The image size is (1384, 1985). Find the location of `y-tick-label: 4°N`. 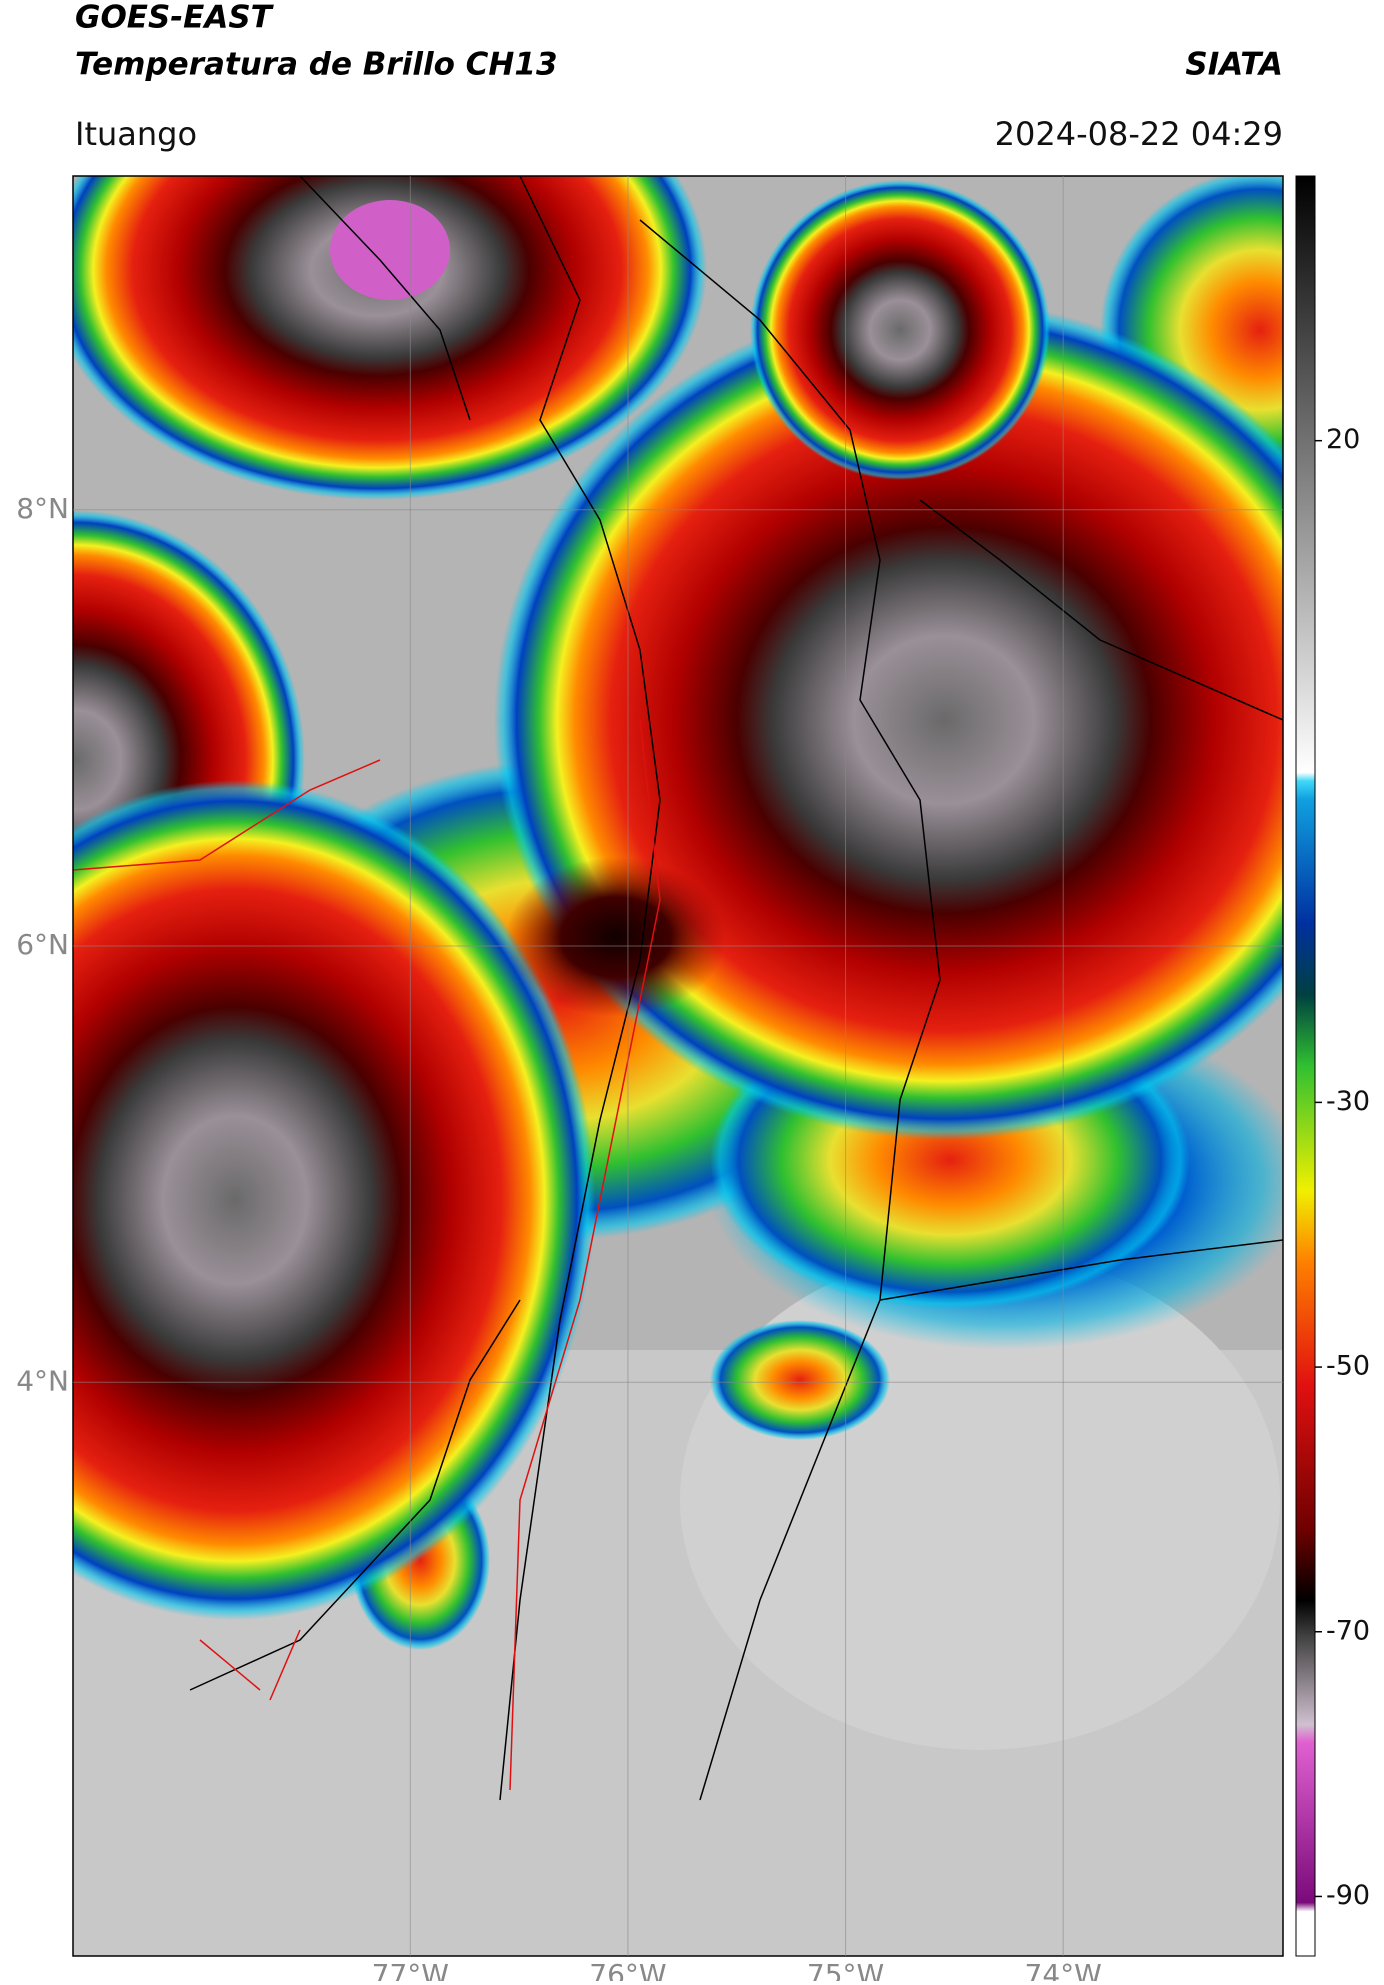

y-tick-label: 4°N is located at coordinates (42, 1380).